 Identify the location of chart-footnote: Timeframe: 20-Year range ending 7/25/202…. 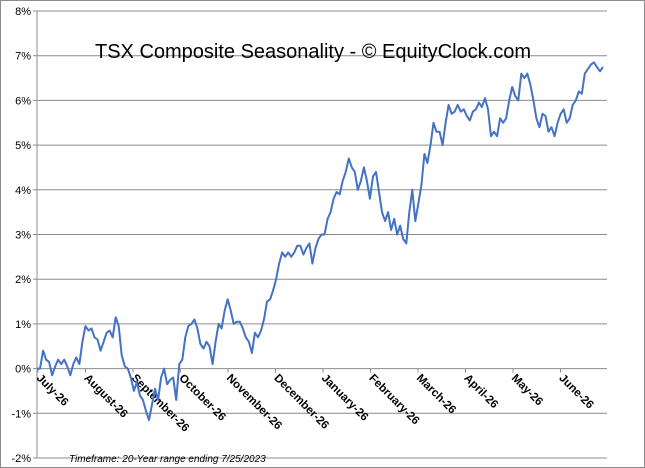
(167, 459).